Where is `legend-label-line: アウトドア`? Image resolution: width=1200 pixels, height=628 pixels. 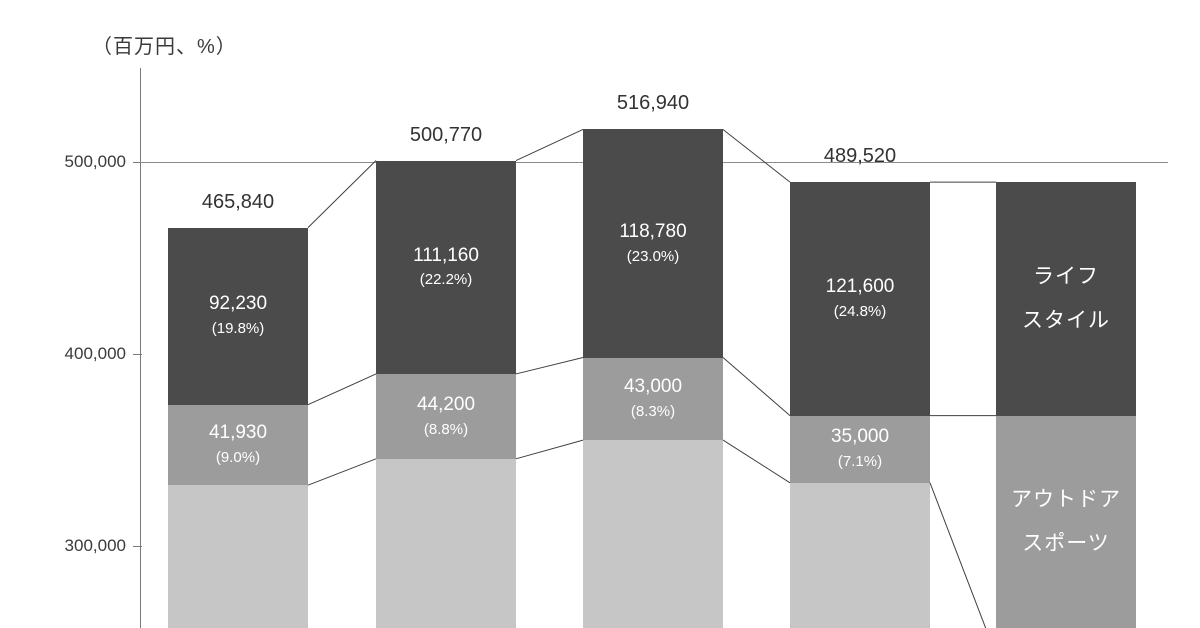 legend-label-line: アウトドア is located at coordinates (1066, 499).